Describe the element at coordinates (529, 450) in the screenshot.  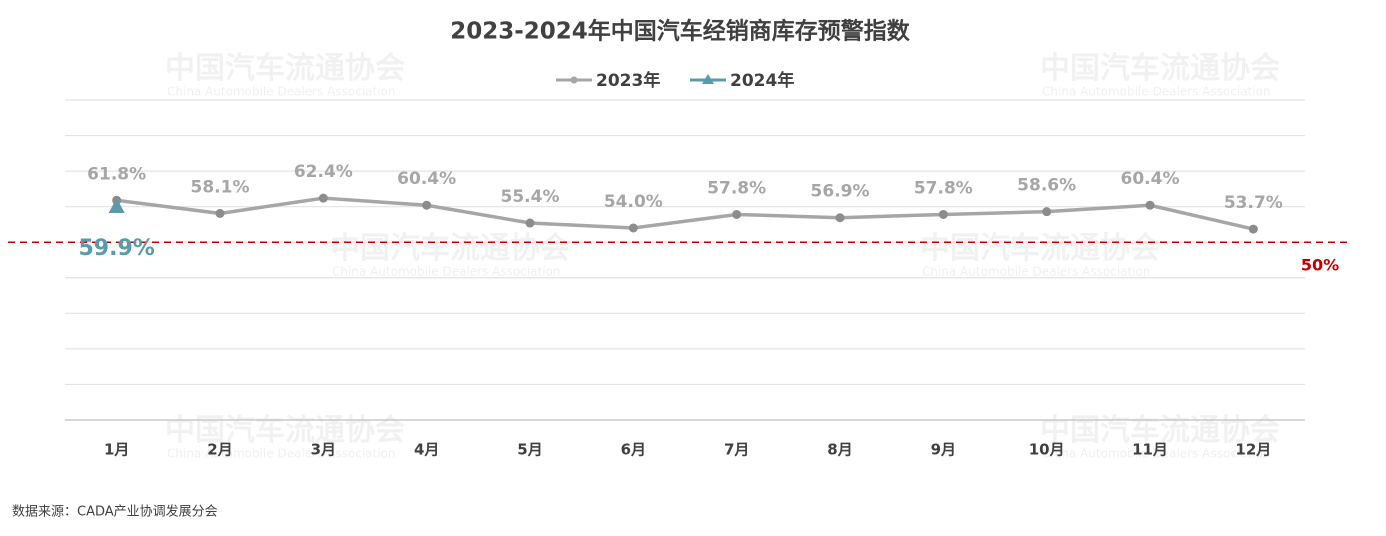
I see `x-tick-label: 5月` at that location.